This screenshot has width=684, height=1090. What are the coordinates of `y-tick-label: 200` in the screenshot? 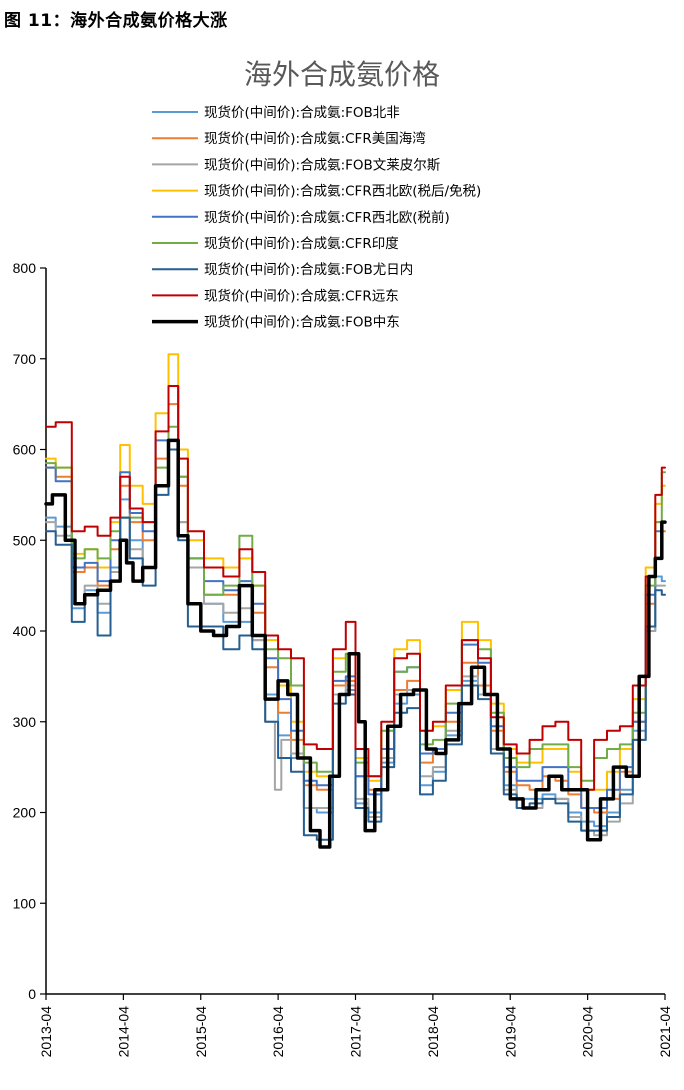 It's located at (25, 813).